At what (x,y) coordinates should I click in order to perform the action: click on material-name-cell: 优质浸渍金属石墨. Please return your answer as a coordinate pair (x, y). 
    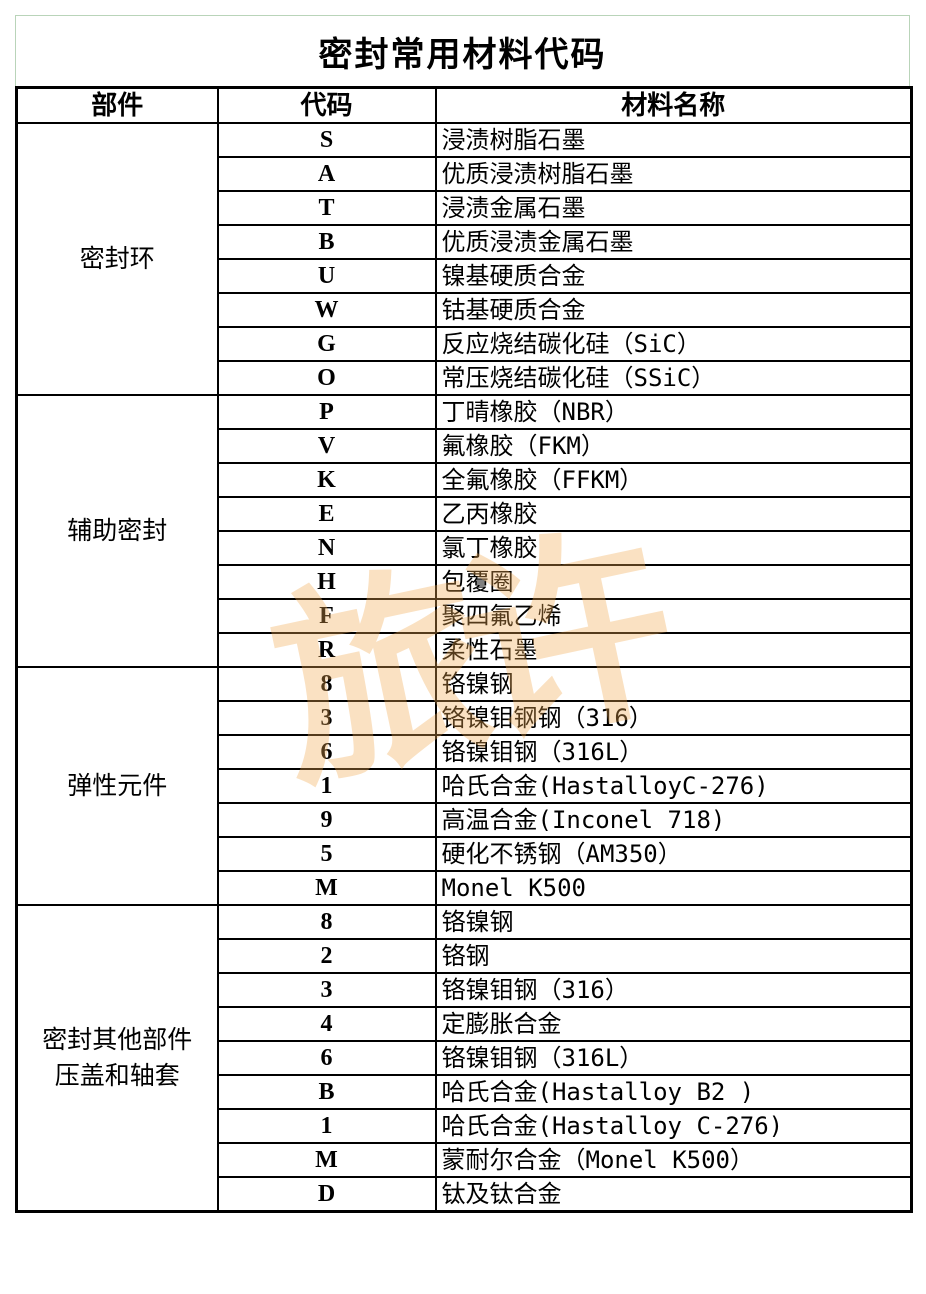
    Looking at the image, I should click on (673, 242).